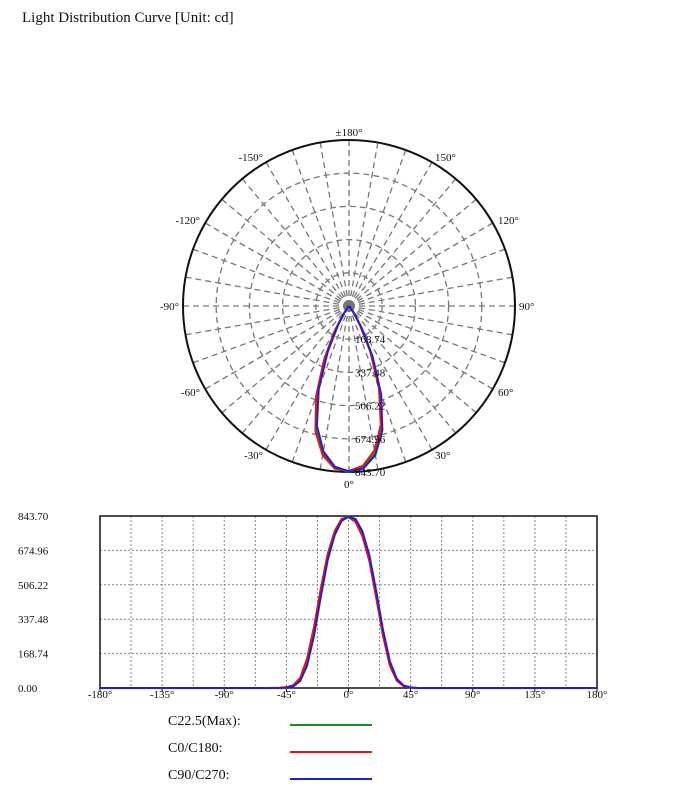 Image resolution: width=683 pixels, height=800 pixels. What do you see at coordinates (33, 586) in the screenshot?
I see `y-tick-label: 506.22` at bounding box center [33, 586].